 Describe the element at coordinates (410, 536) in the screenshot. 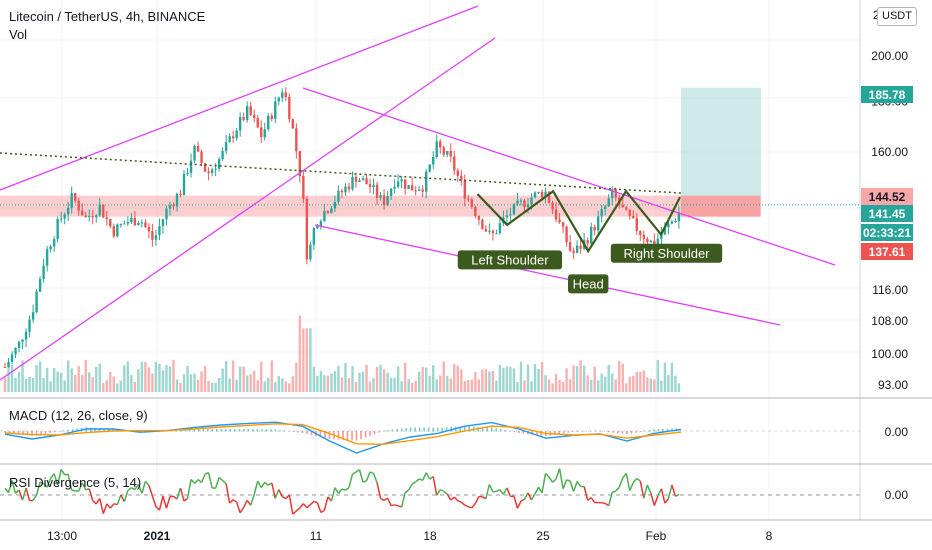

I see `time-axis: 13:00 2021 11 18 25 Feb 8` at that location.